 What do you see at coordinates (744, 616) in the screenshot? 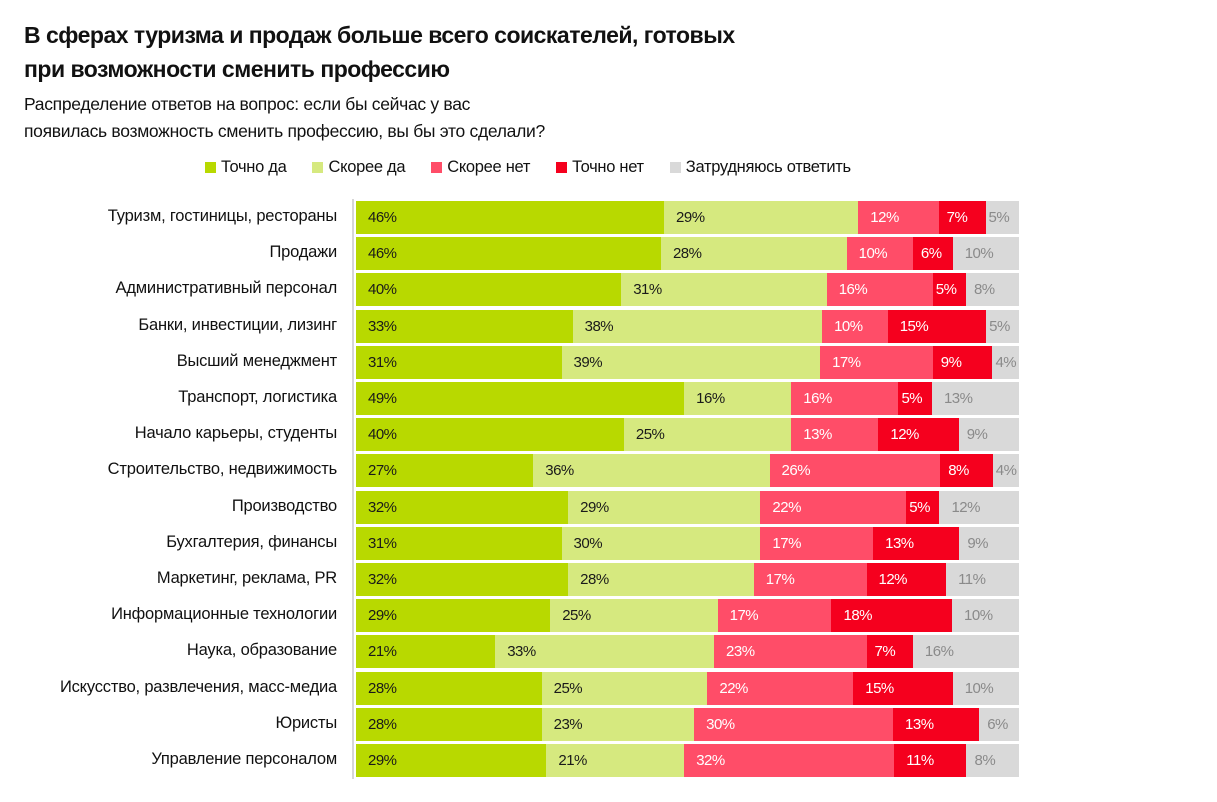
I see `bar-value-label: 17%` at bounding box center [744, 616].